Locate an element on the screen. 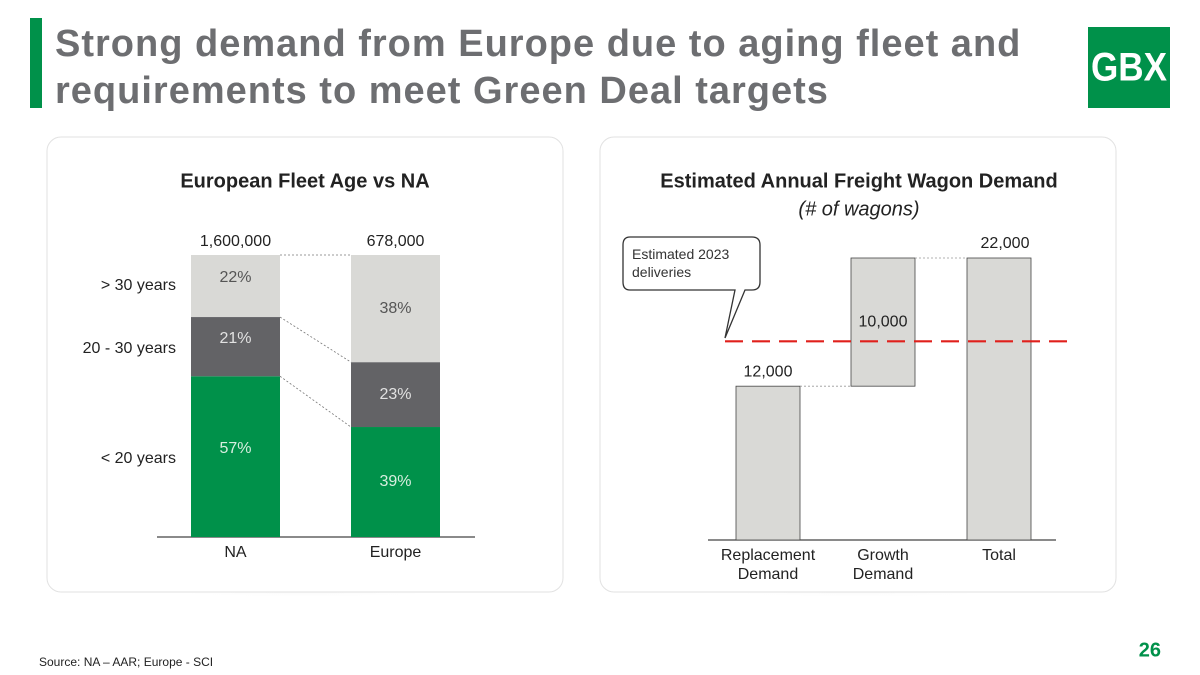 This screenshot has height=675, width=1200. value-label: 38% is located at coordinates (395, 308).